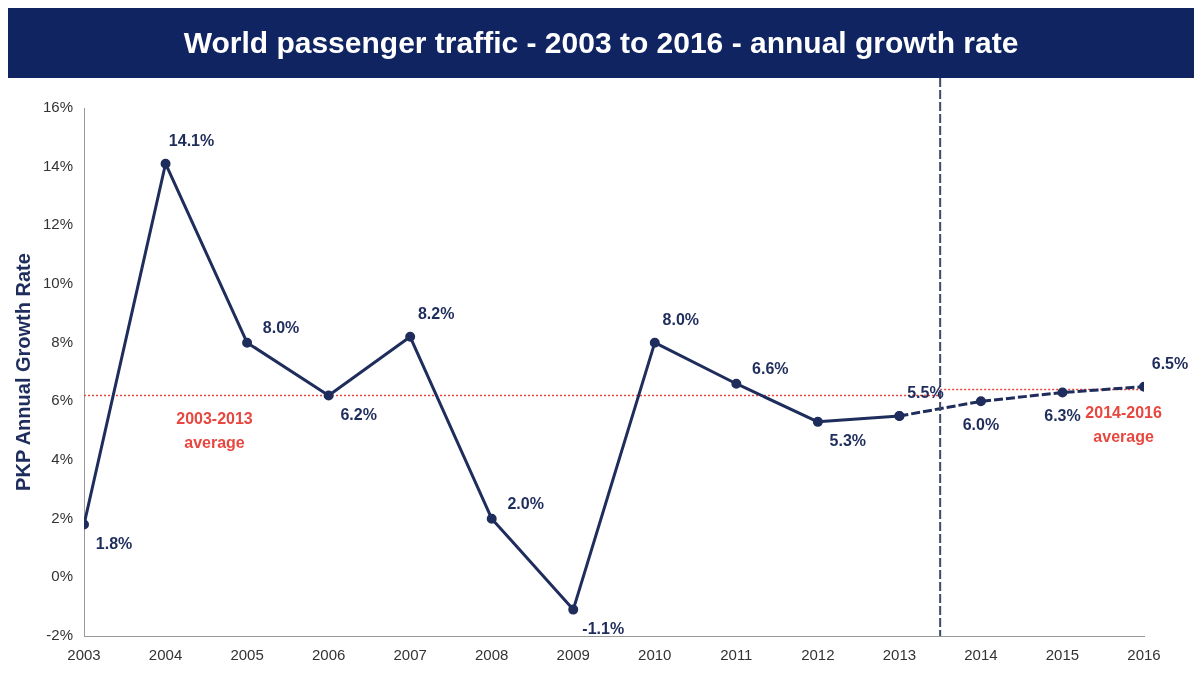 This screenshot has width=1202, height=686. Describe the element at coordinates (573, 655) in the screenshot. I see `x-tick-label: 2009` at that location.